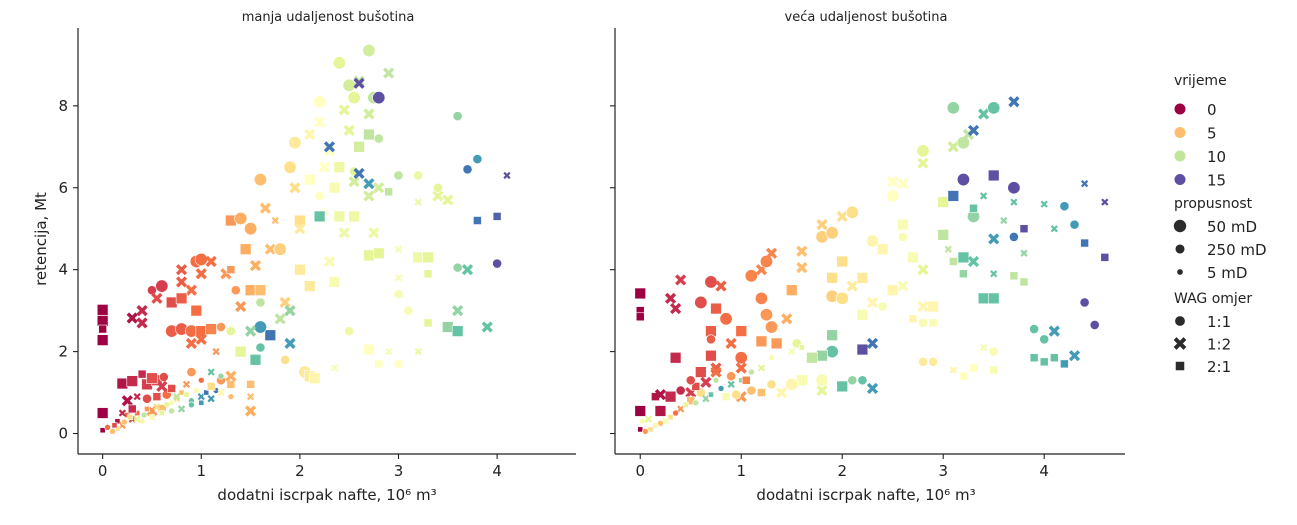 This screenshot has width=1297, height=525. I want to click on legend-hue-label-5: 5, so click(1212, 134).